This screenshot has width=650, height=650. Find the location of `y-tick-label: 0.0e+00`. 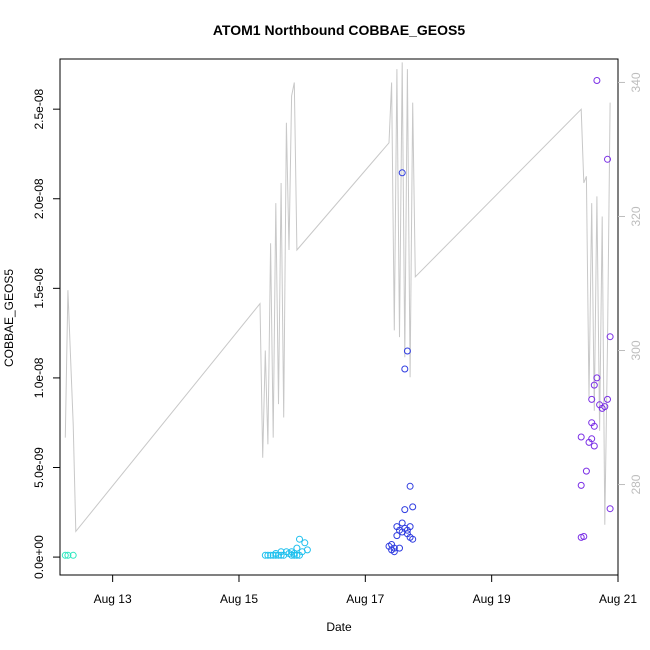

y-tick-label: 0.0e+00 is located at coordinates (39, 557).